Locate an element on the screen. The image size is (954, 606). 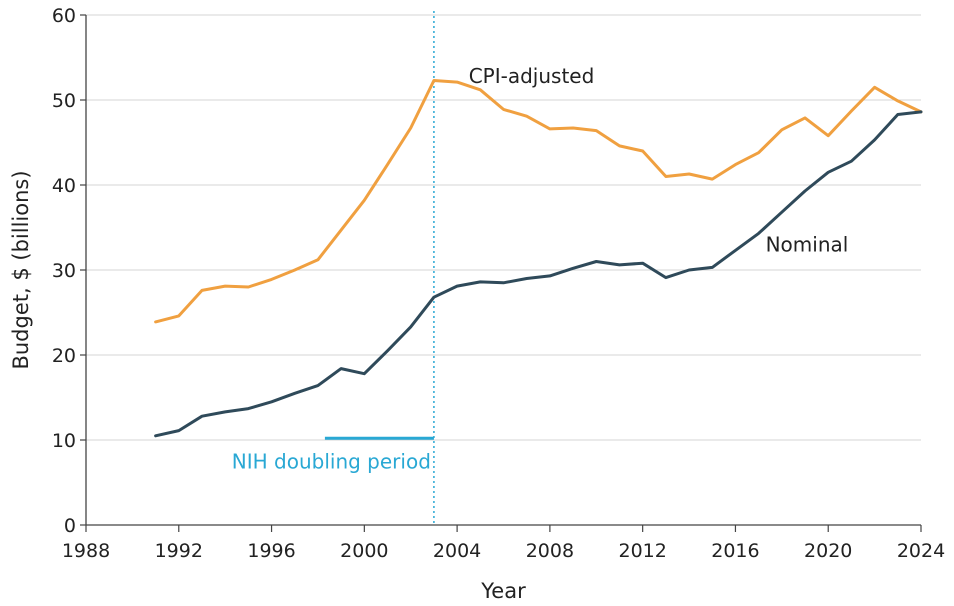
x-tick-label-2020: 2020 is located at coordinates (828, 551).